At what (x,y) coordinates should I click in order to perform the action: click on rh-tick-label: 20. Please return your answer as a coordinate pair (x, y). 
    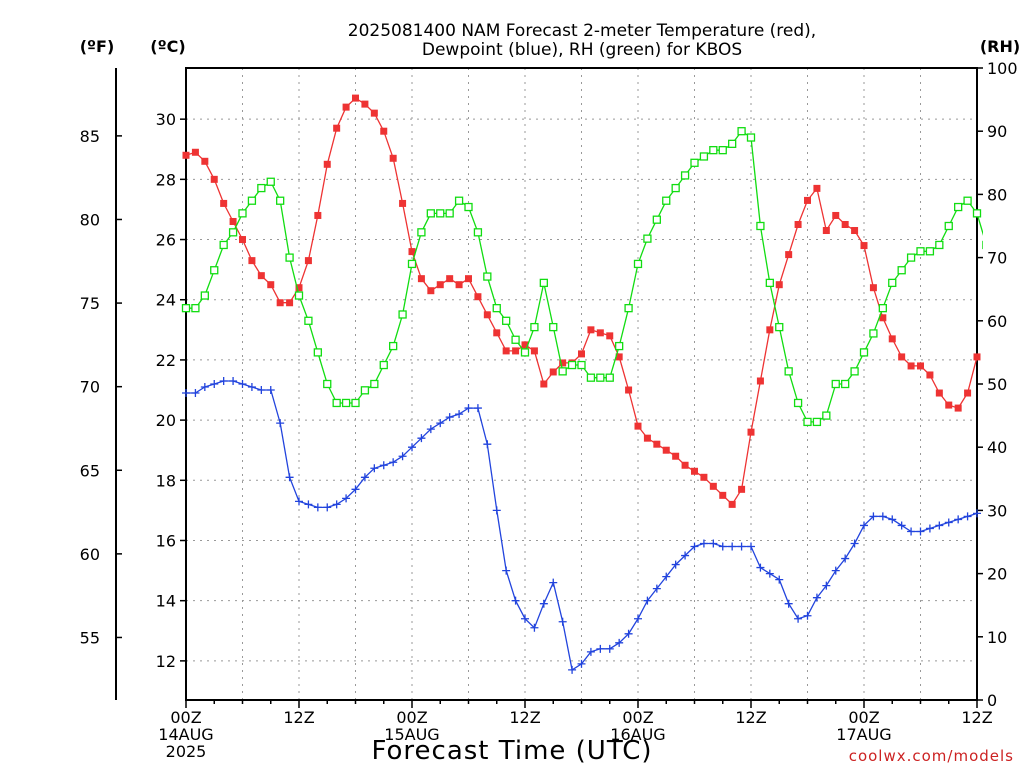
    Looking at the image, I should click on (997, 574).